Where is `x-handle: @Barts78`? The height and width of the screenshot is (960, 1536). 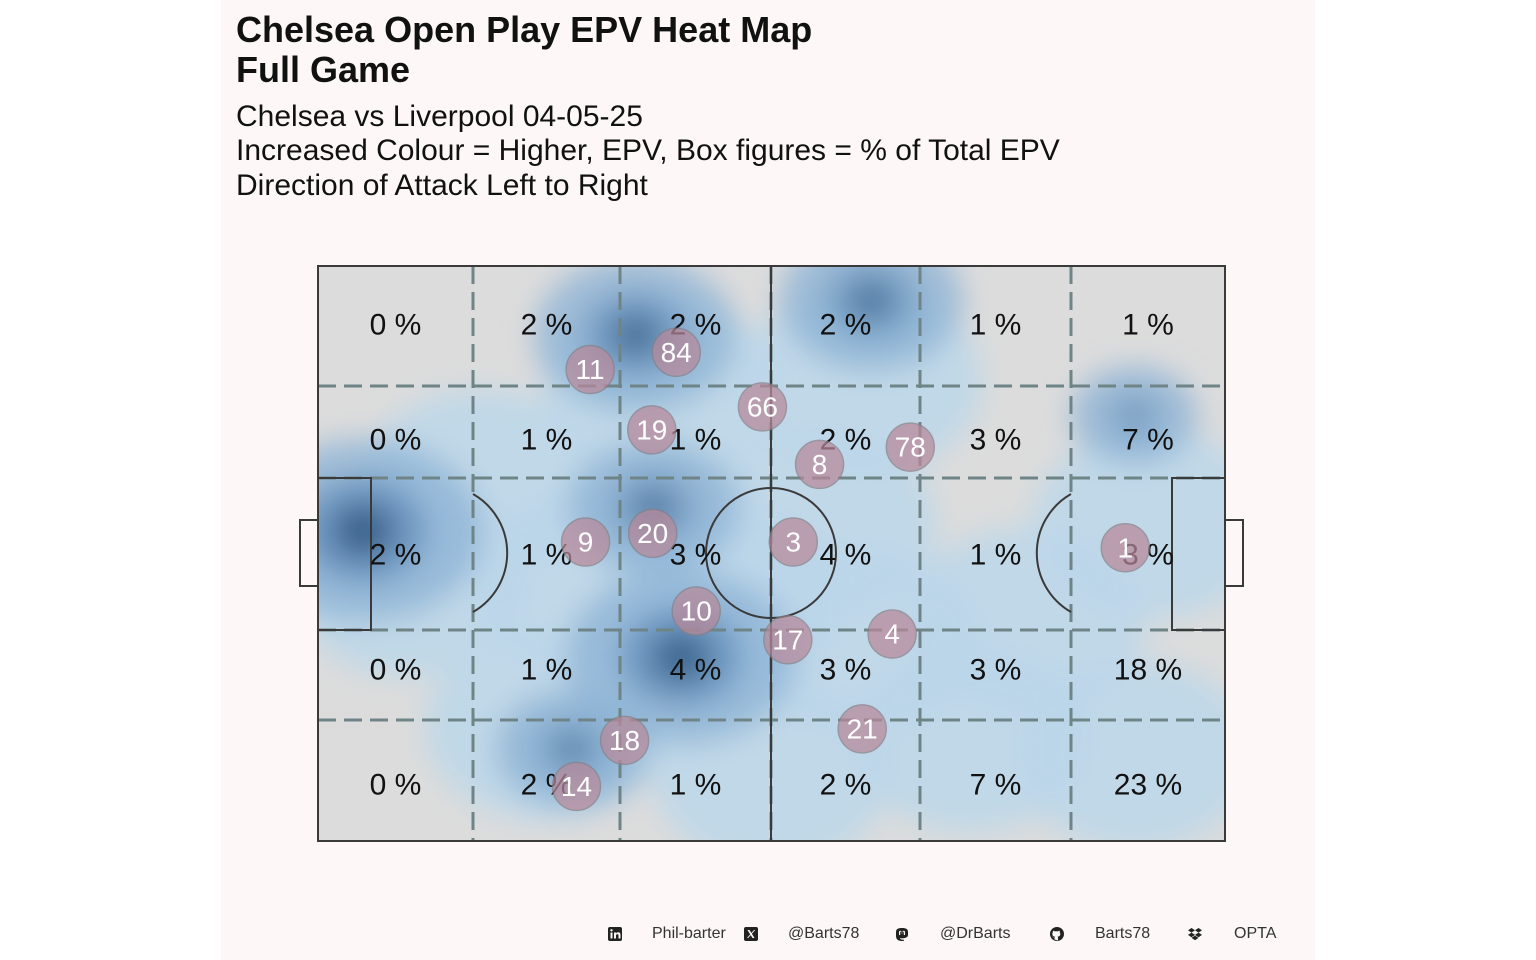
x-handle: @Barts78 is located at coordinates (824, 933).